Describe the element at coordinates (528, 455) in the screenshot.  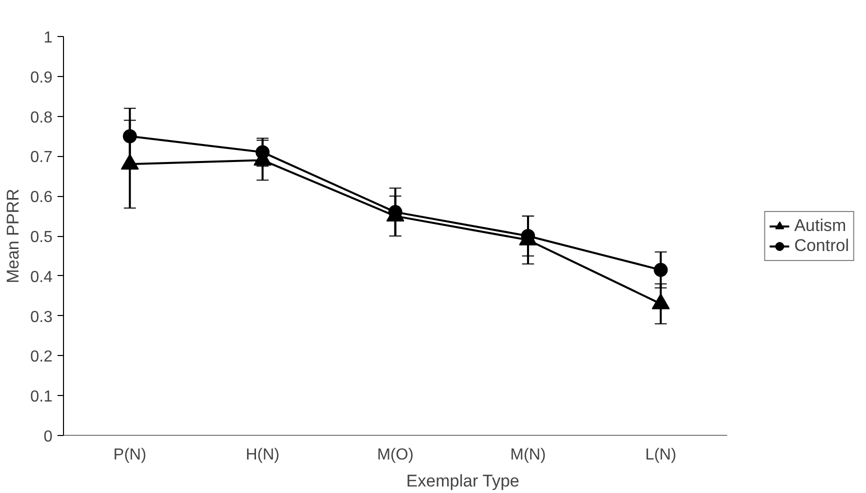
I see `x-tick-label: M(N)` at that location.